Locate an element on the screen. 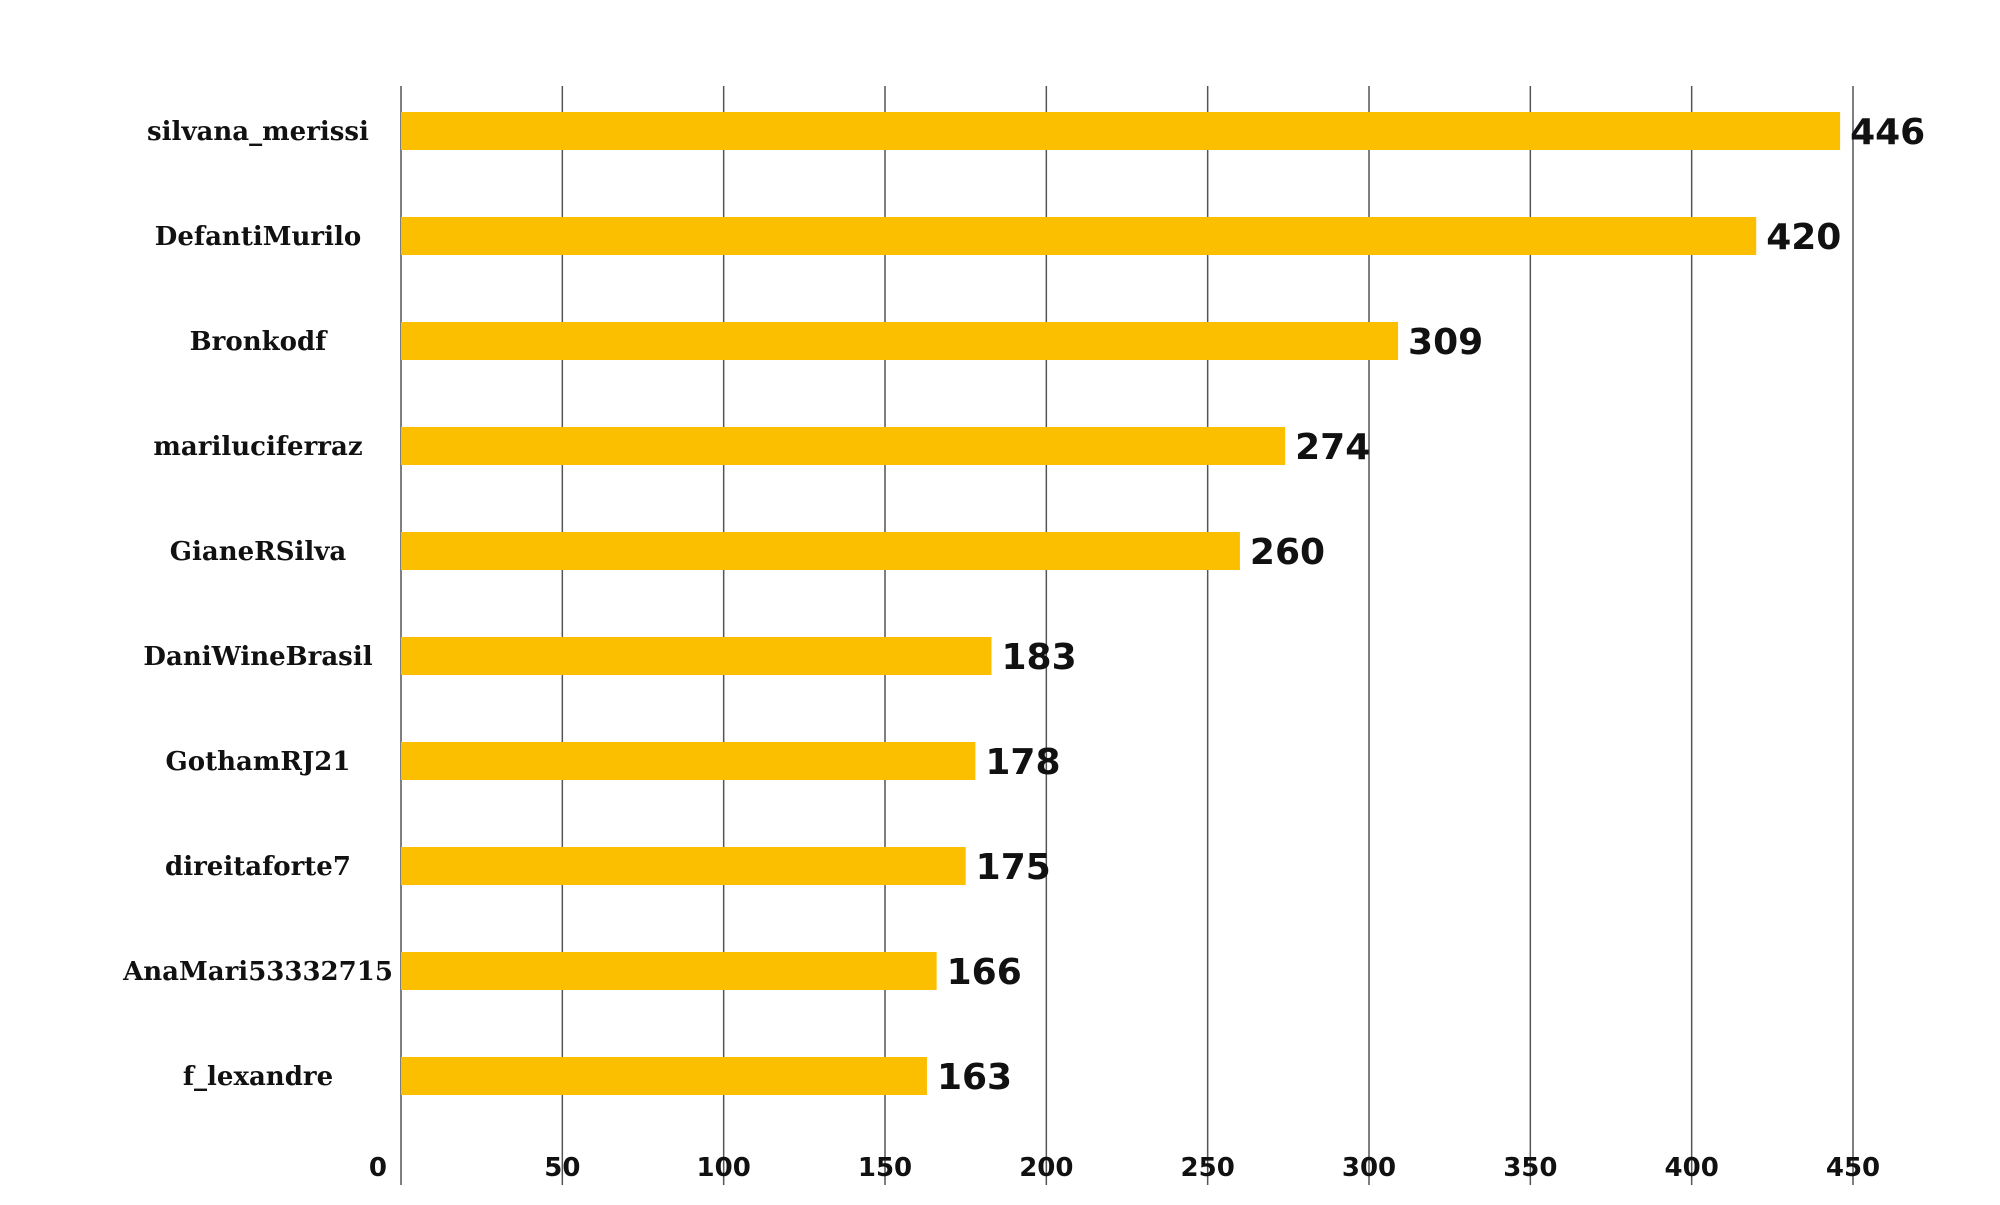 Image resolution: width=2000 pixels, height=1205 pixels. x-tick-label: 350 is located at coordinates (1530, 1168).